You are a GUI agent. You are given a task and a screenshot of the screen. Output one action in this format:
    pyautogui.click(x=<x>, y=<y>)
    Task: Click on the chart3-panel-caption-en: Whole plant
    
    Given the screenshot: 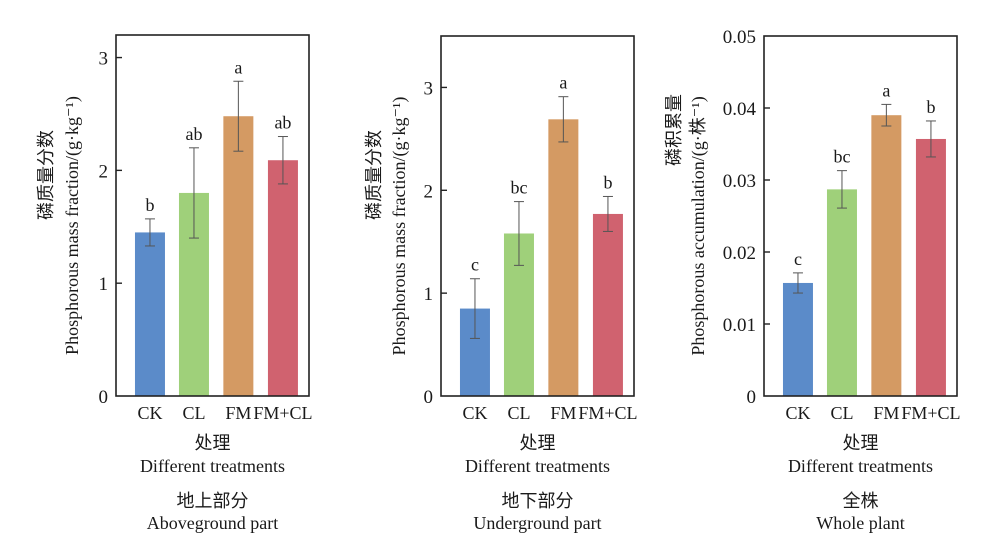 What is the action you would take?
    pyautogui.click(x=860, y=523)
    